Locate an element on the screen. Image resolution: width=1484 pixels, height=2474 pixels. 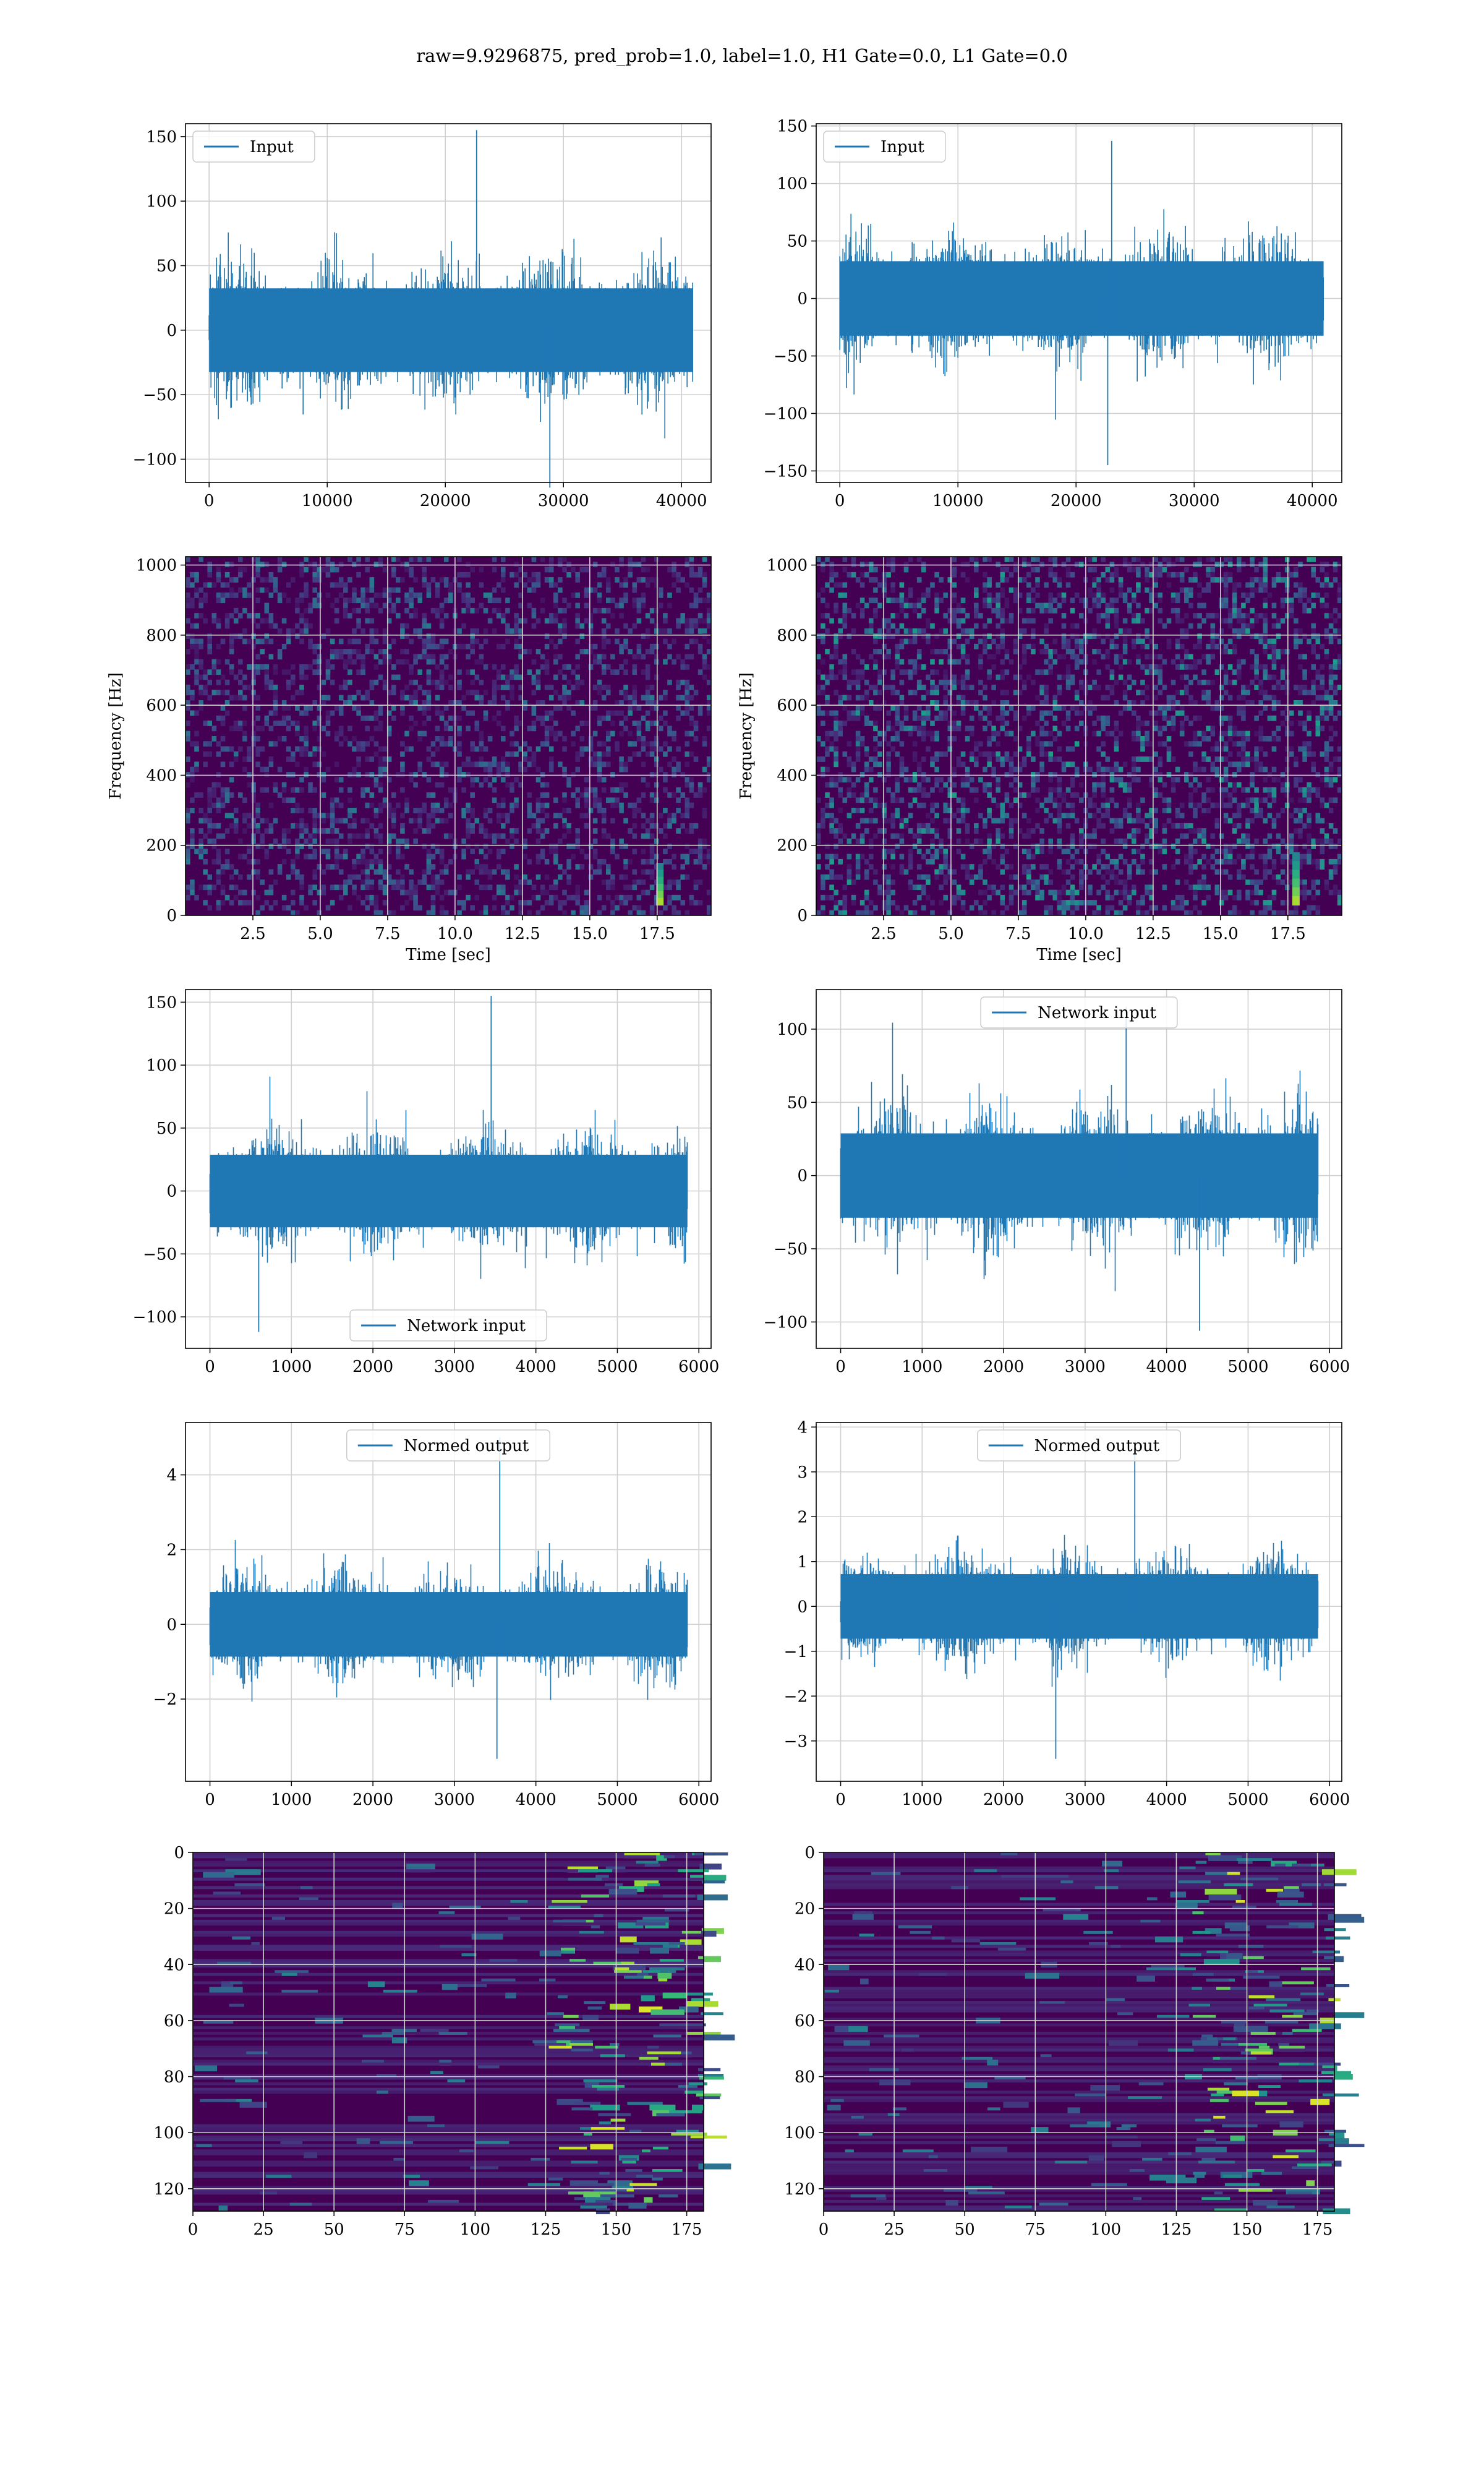
y-tick-label: 600 is located at coordinates (161, 705).